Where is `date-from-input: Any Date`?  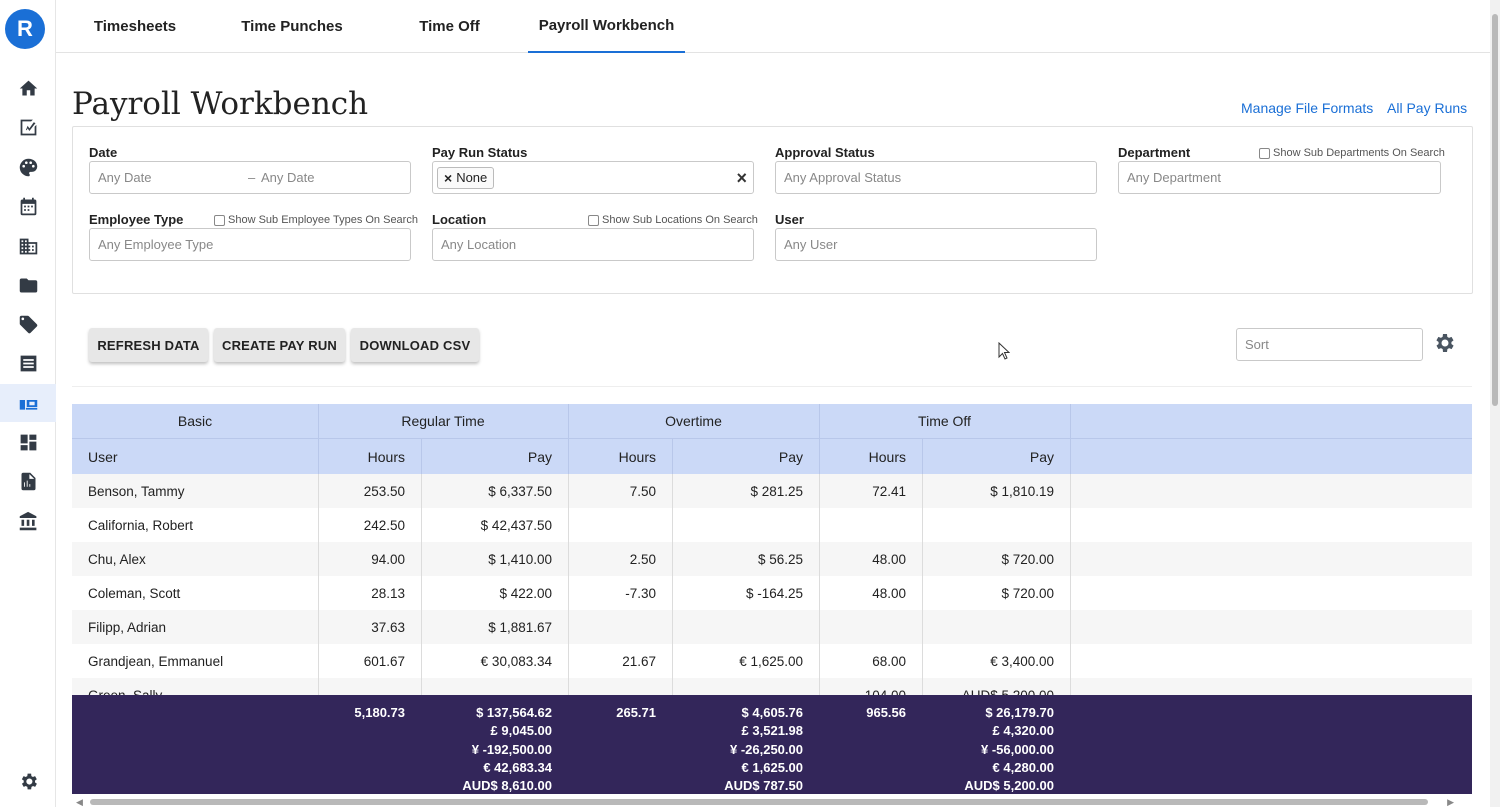 date-from-input: Any Date is located at coordinates (125, 177).